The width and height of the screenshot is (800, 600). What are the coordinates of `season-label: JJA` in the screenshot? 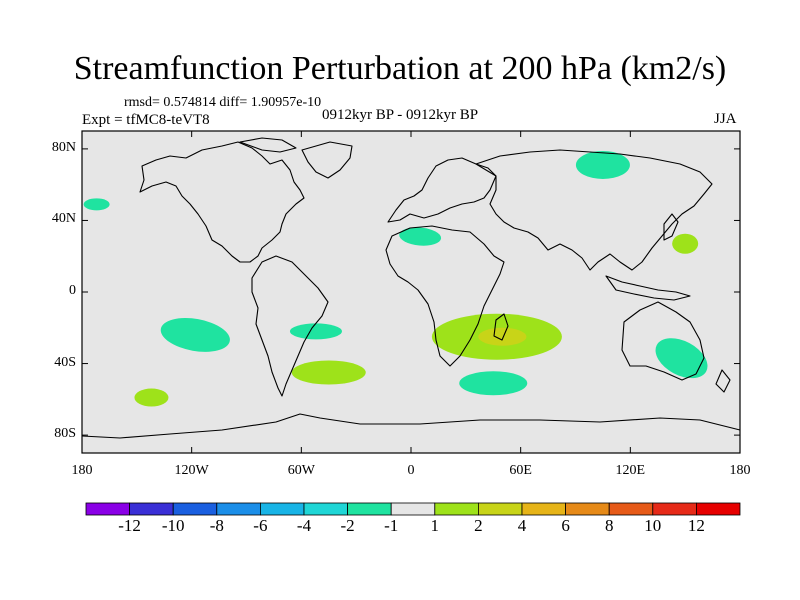 It's located at (725, 119).